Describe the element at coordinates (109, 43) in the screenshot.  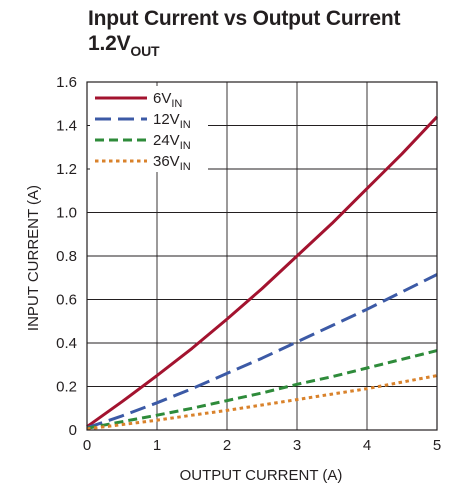
I see `chart-title-line2: 1.2V` at that location.